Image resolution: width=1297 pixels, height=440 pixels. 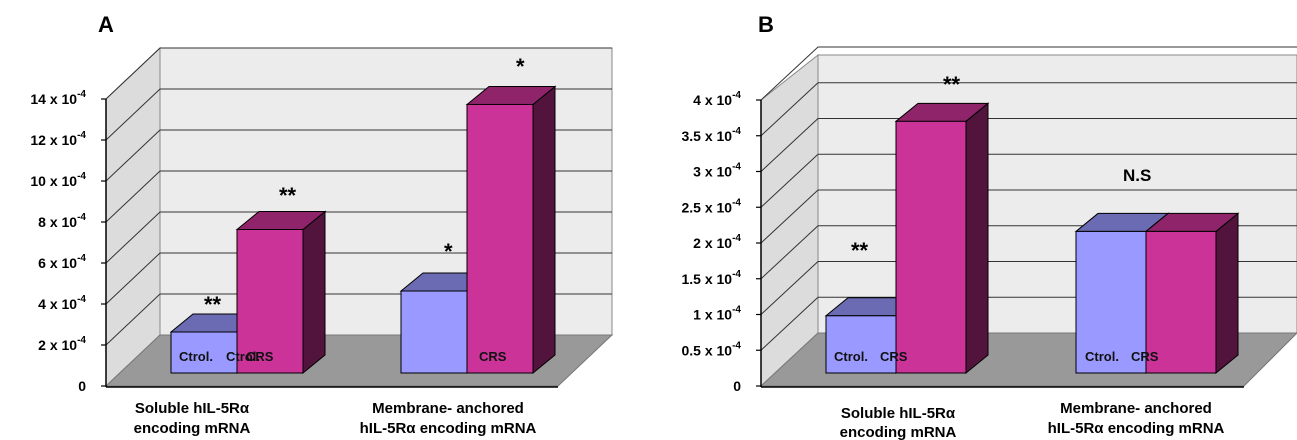 I want to click on y-tick-label: 0.5 x 10⁻⁴, so click(x=711, y=349).